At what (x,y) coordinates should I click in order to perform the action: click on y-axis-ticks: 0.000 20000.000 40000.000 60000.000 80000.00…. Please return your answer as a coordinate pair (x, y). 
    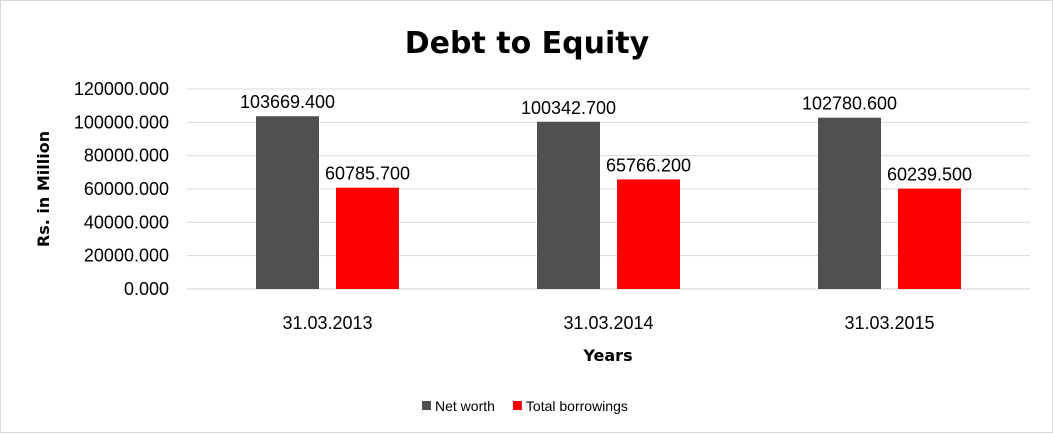
    Looking at the image, I should click on (121, 189).